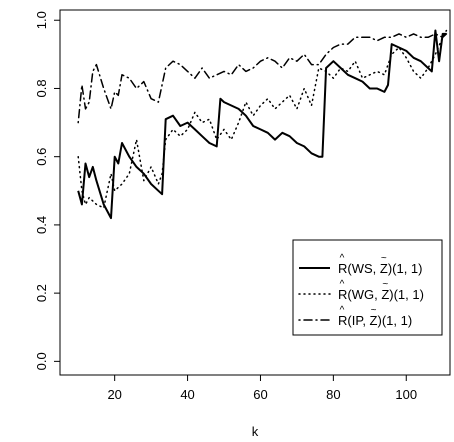 Image resolution: width=454 pixels, height=442 pixels. Describe the element at coordinates (41, 225) in the screenshot. I see `y-tick-label: 0.4` at that location.